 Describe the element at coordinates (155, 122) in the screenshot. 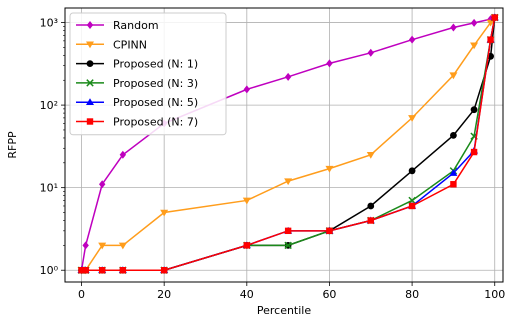

I see `legend-label: Proposed (N: 7)` at that location.